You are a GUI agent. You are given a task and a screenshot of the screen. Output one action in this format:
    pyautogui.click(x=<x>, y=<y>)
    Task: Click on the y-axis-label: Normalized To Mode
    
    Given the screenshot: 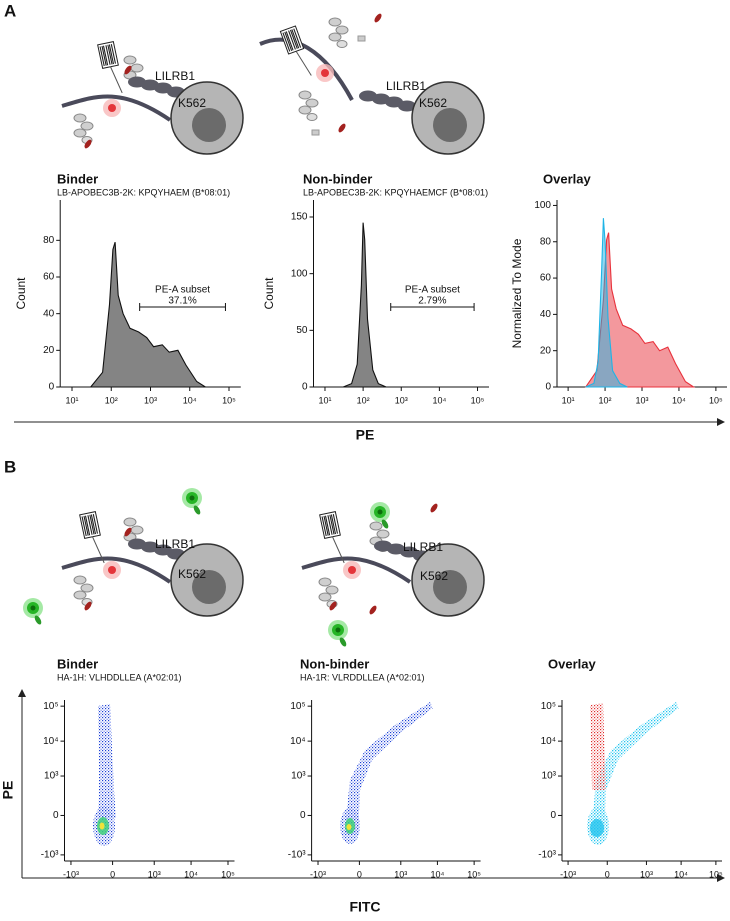 What is the action you would take?
    pyautogui.click(x=517, y=293)
    